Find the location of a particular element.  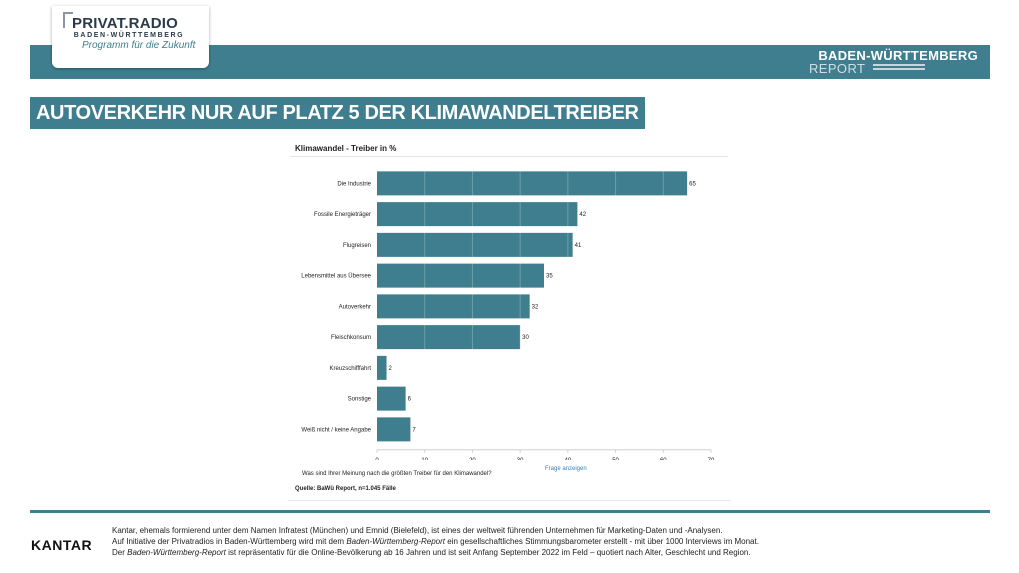

value-label: 6 is located at coordinates (410, 400).